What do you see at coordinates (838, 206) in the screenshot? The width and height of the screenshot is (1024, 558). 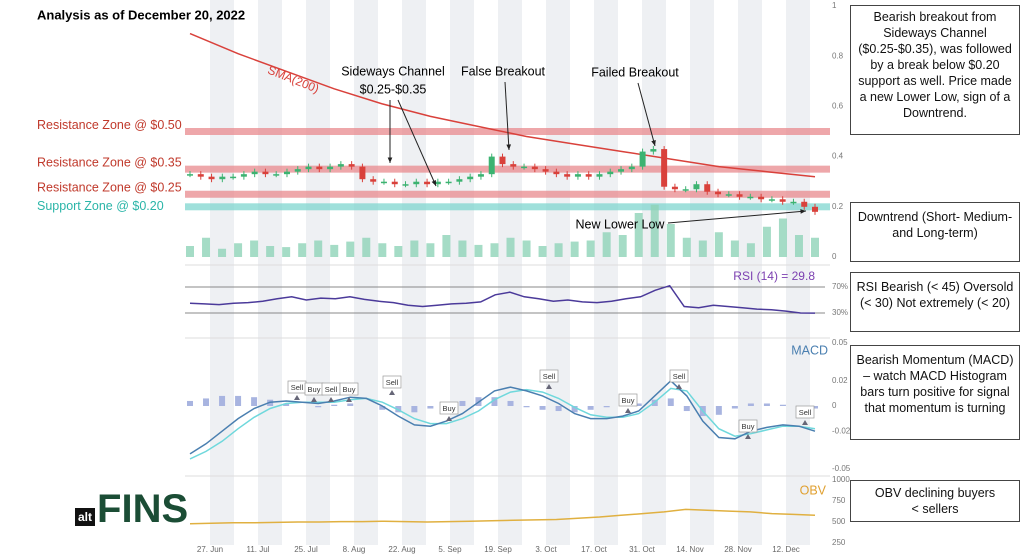 I see `y-tick-label: 0.2` at bounding box center [838, 206].